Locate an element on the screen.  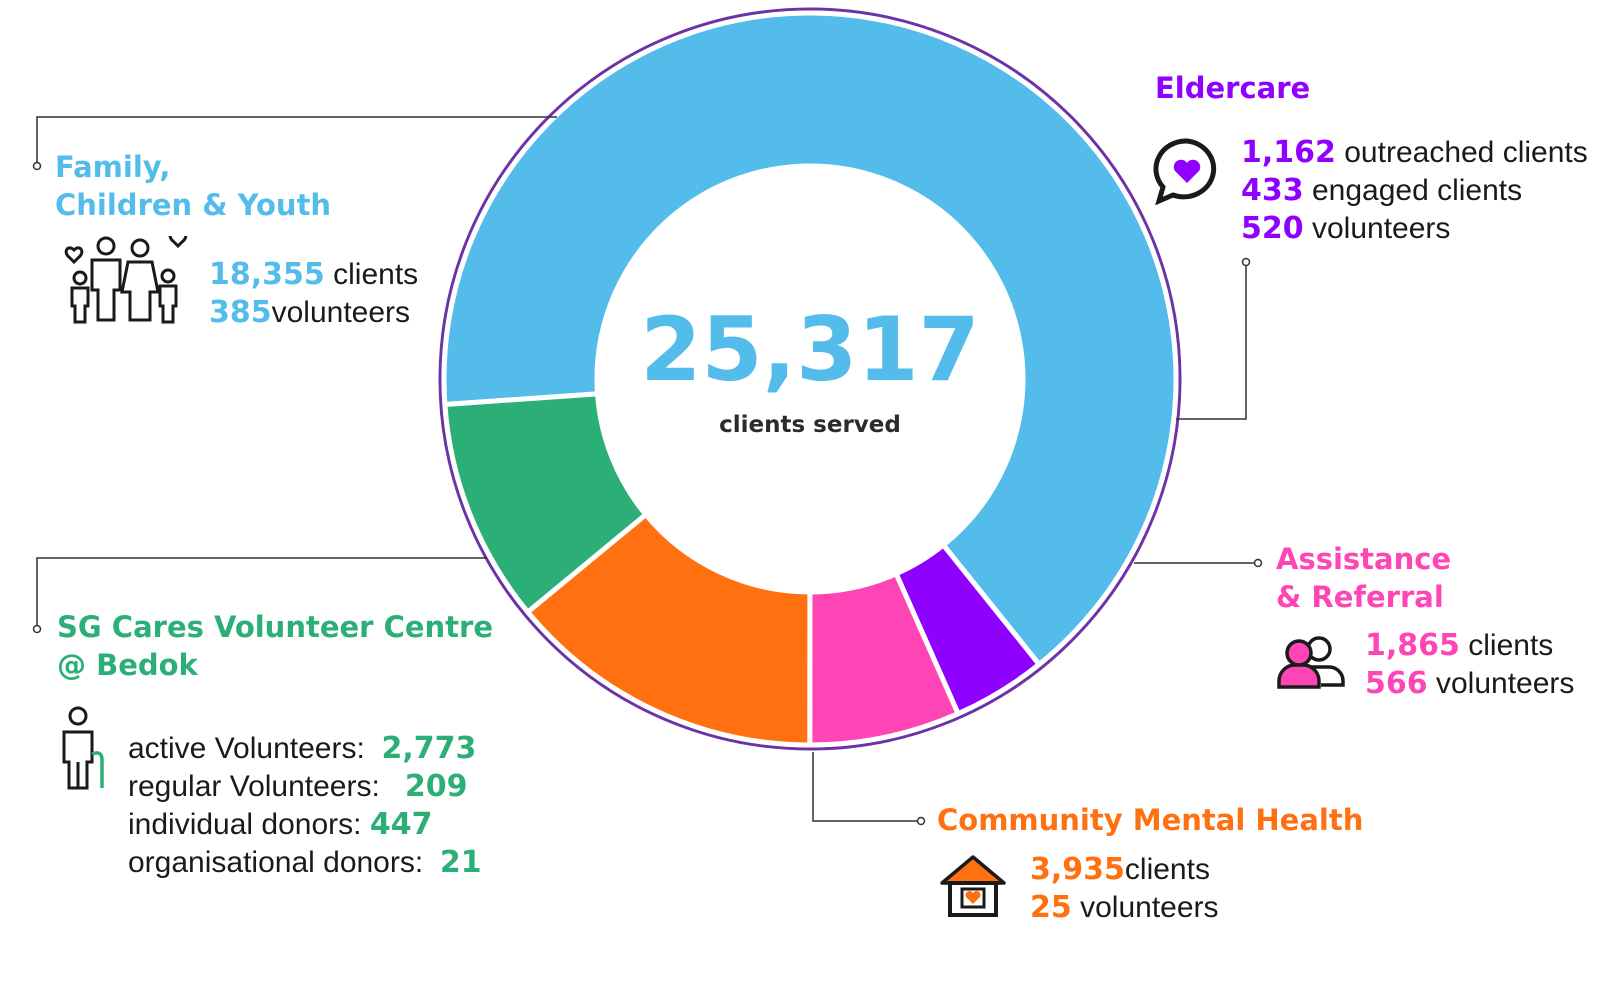
family-title-line1: Family, is located at coordinates (113, 167).